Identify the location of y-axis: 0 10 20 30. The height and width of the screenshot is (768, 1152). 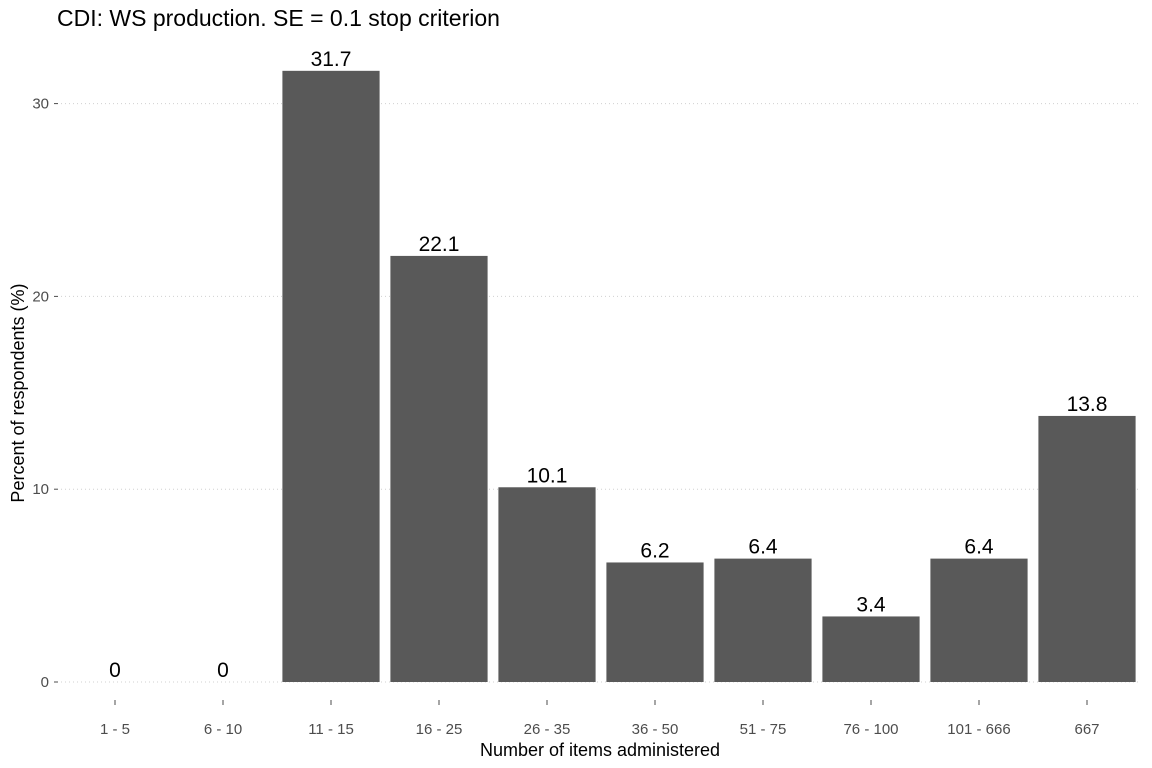
(45, 393).